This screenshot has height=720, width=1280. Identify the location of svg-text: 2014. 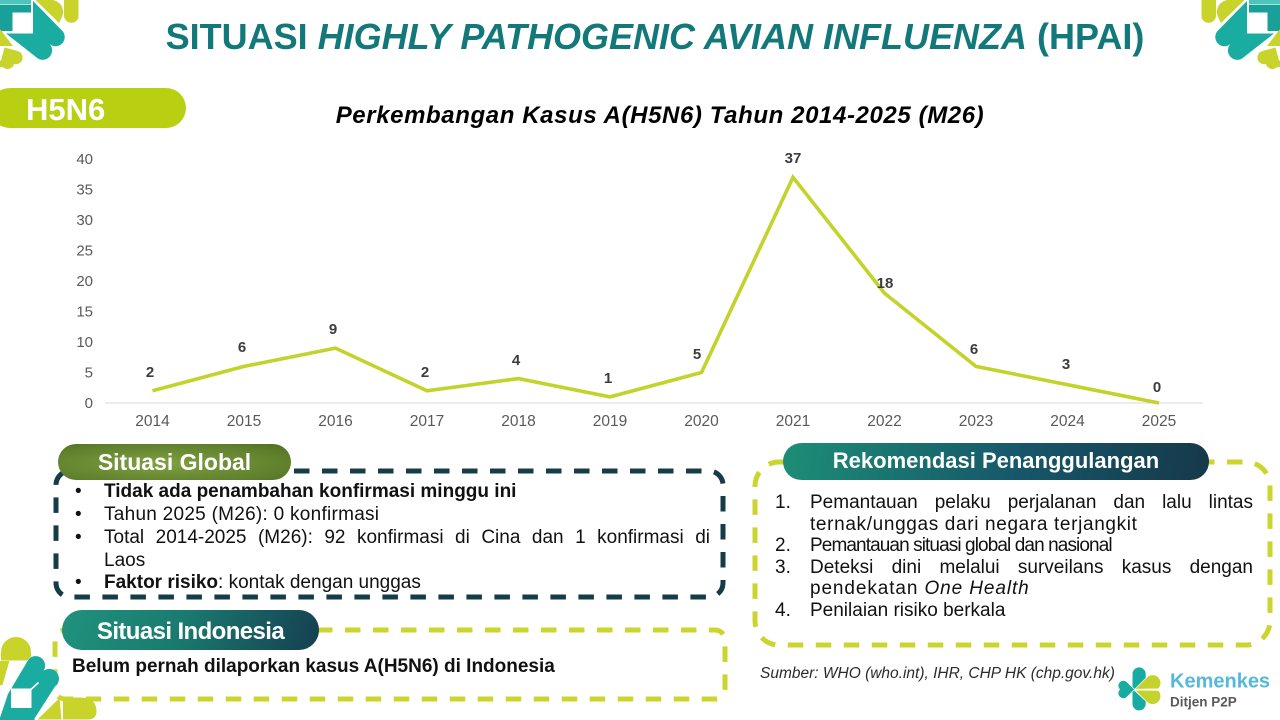
(152, 421).